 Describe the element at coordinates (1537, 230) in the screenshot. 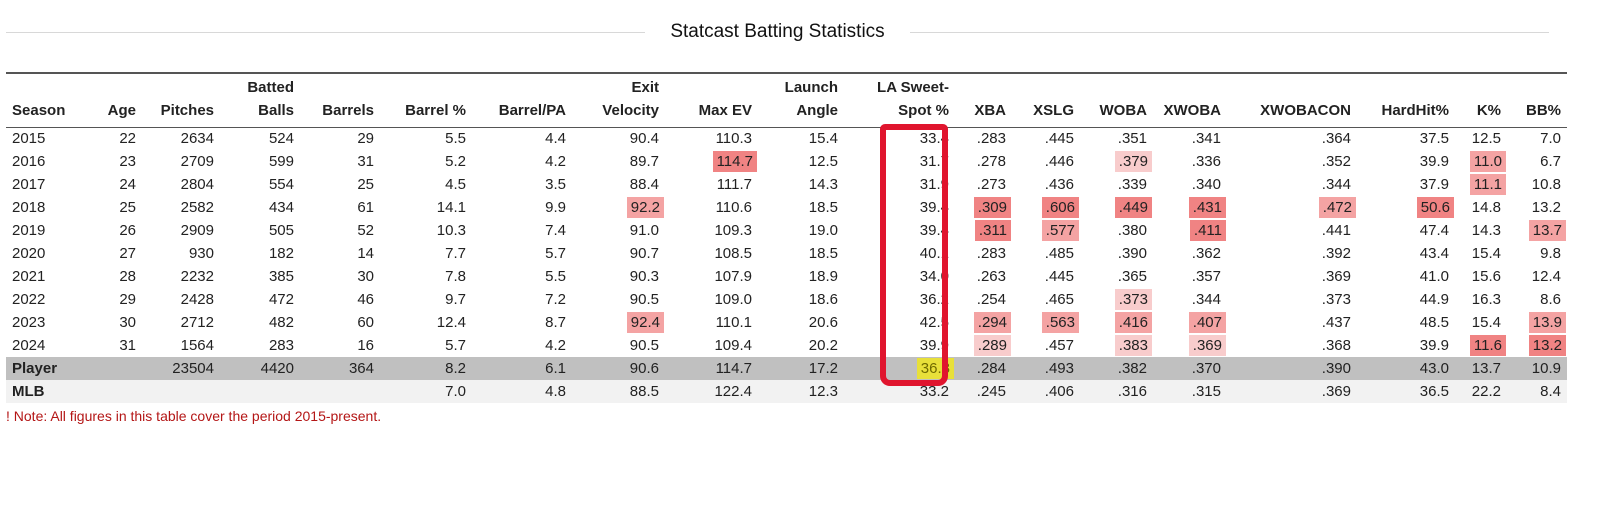

I see `cell-bb-pct: 13.7` at that location.